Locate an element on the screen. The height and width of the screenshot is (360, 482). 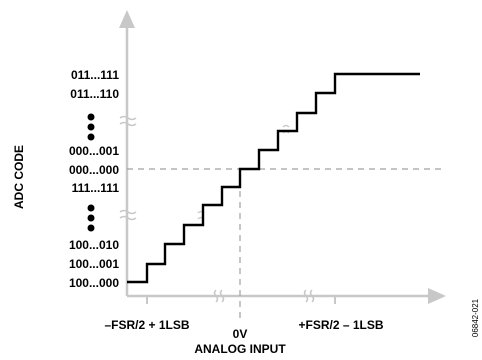
y-code-000-000: 000...000 is located at coordinates (94, 170).